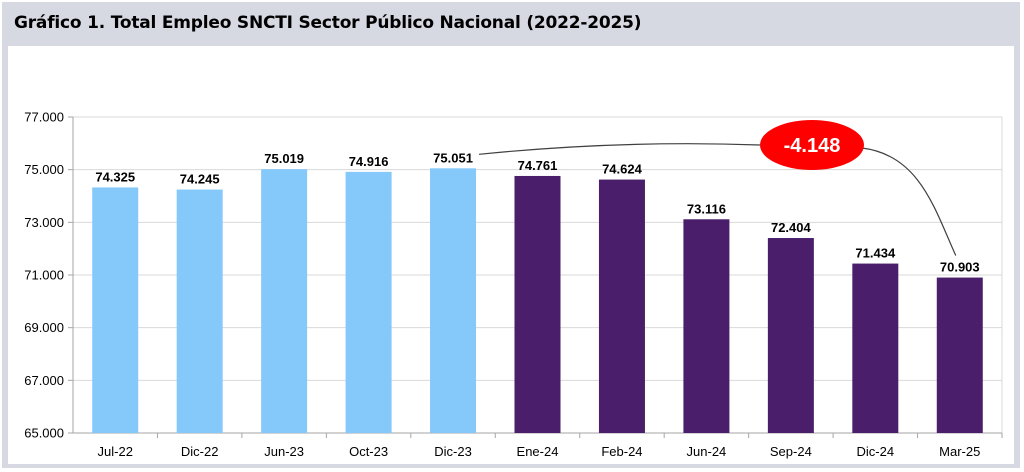 The height and width of the screenshot is (472, 1024). What do you see at coordinates (200, 179) in the screenshot?
I see `data-label: 74.245` at bounding box center [200, 179].